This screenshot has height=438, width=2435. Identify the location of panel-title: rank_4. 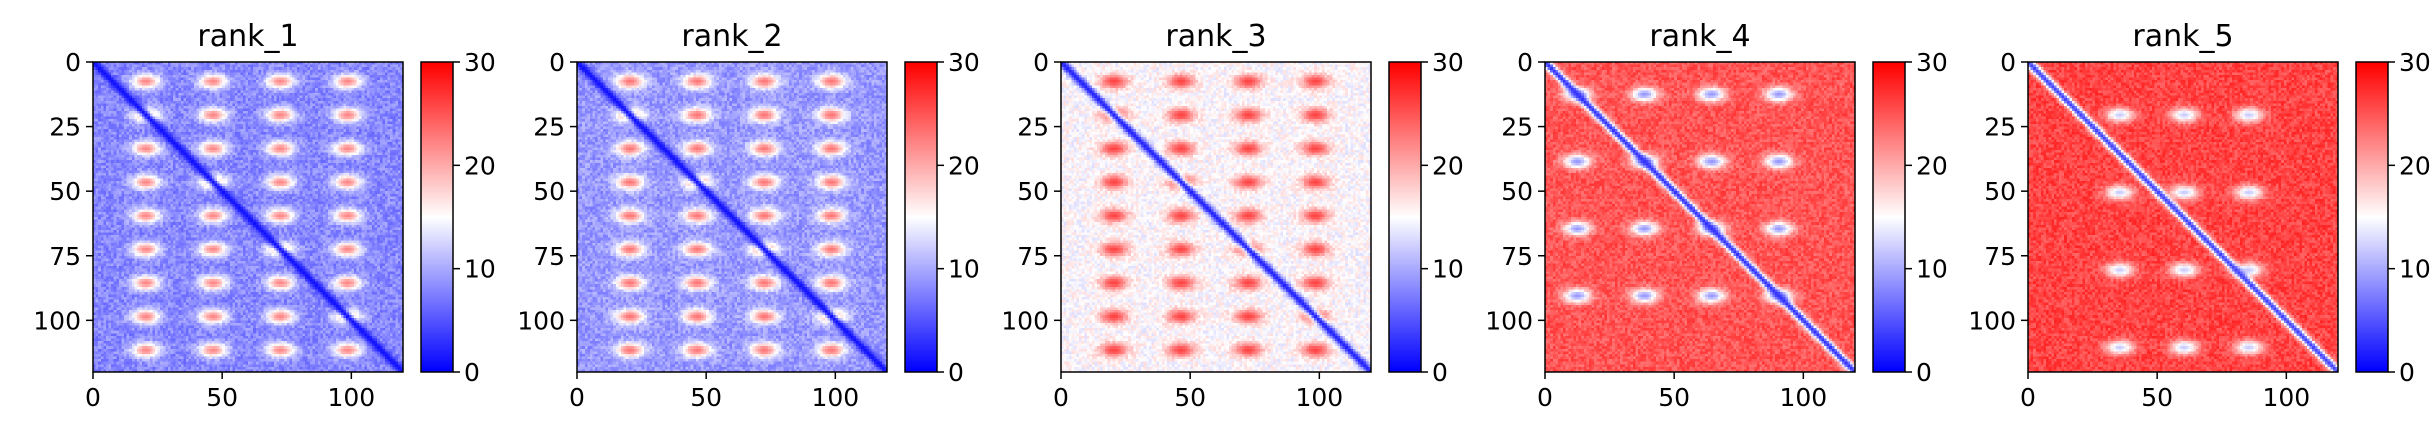
(1699, 36).